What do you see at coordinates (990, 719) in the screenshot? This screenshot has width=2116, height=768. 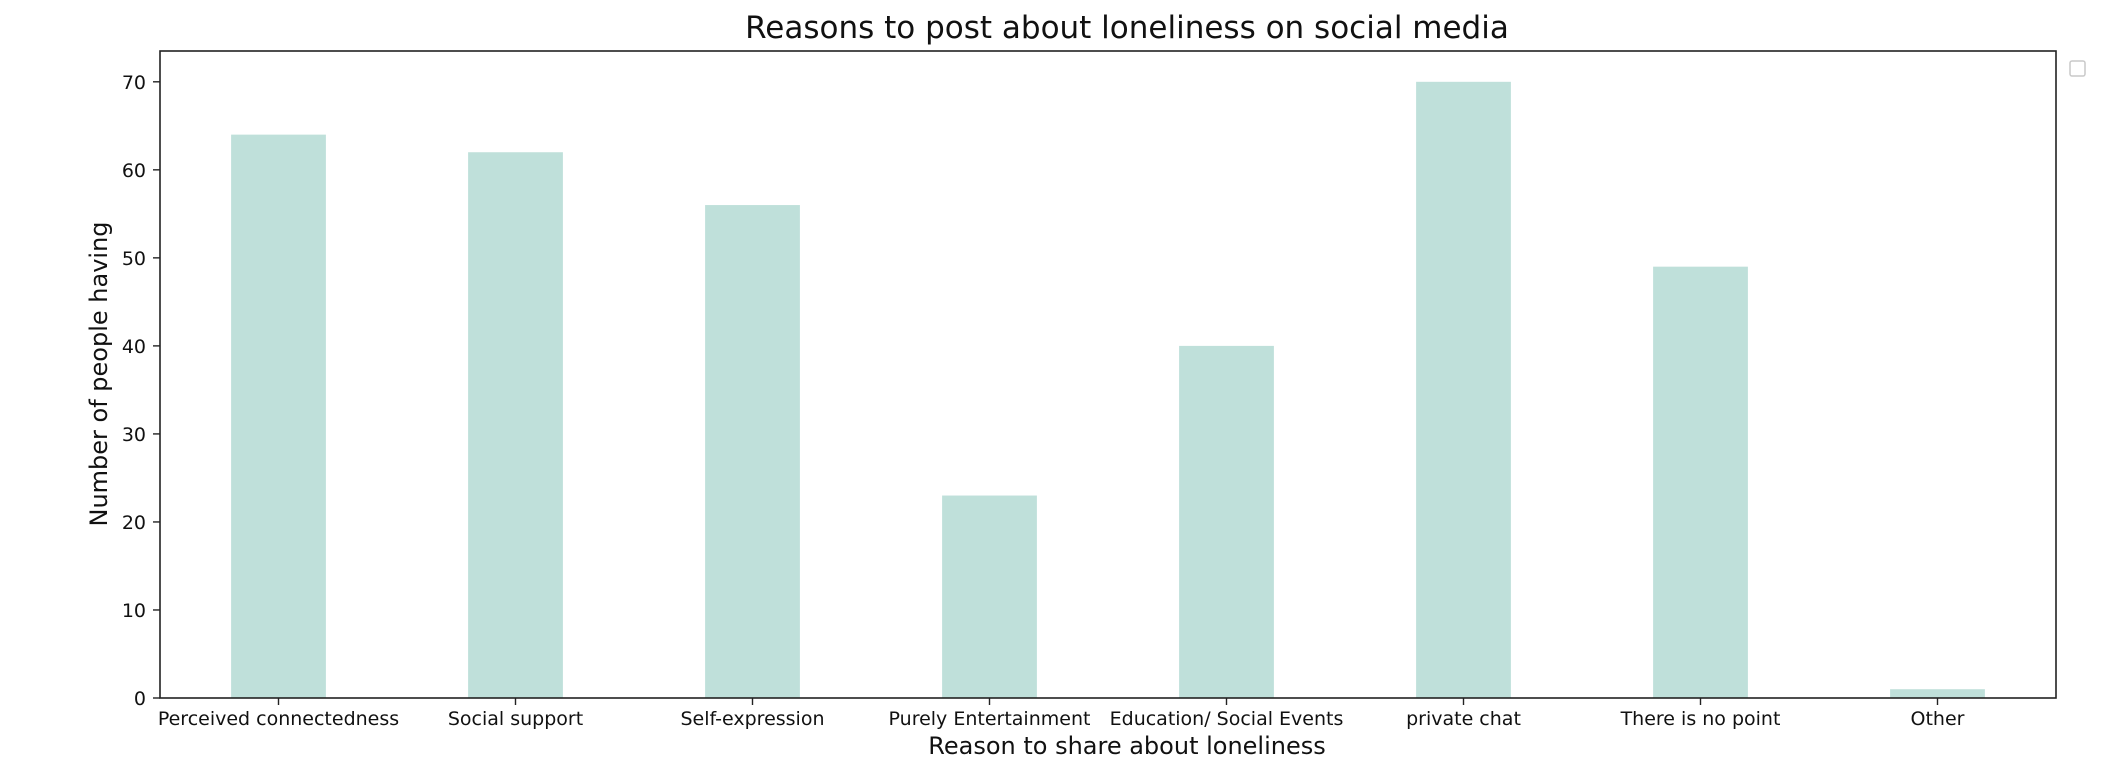 I see `x-tick-label-3: Purely Entertainment` at bounding box center [990, 719].